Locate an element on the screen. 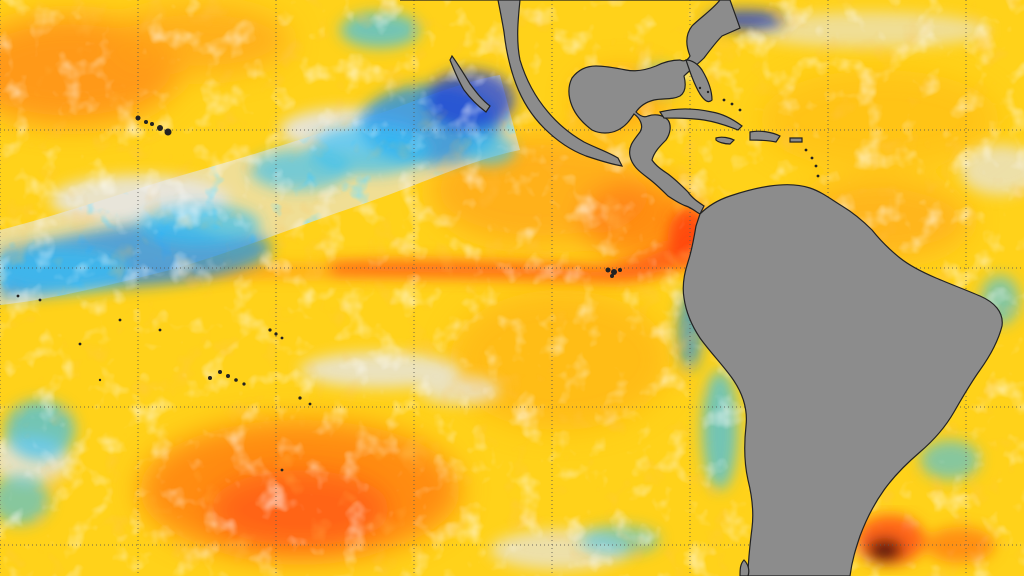 The width and height of the screenshot is (1024, 576). hawaiian-islands is located at coordinates (153, 125).